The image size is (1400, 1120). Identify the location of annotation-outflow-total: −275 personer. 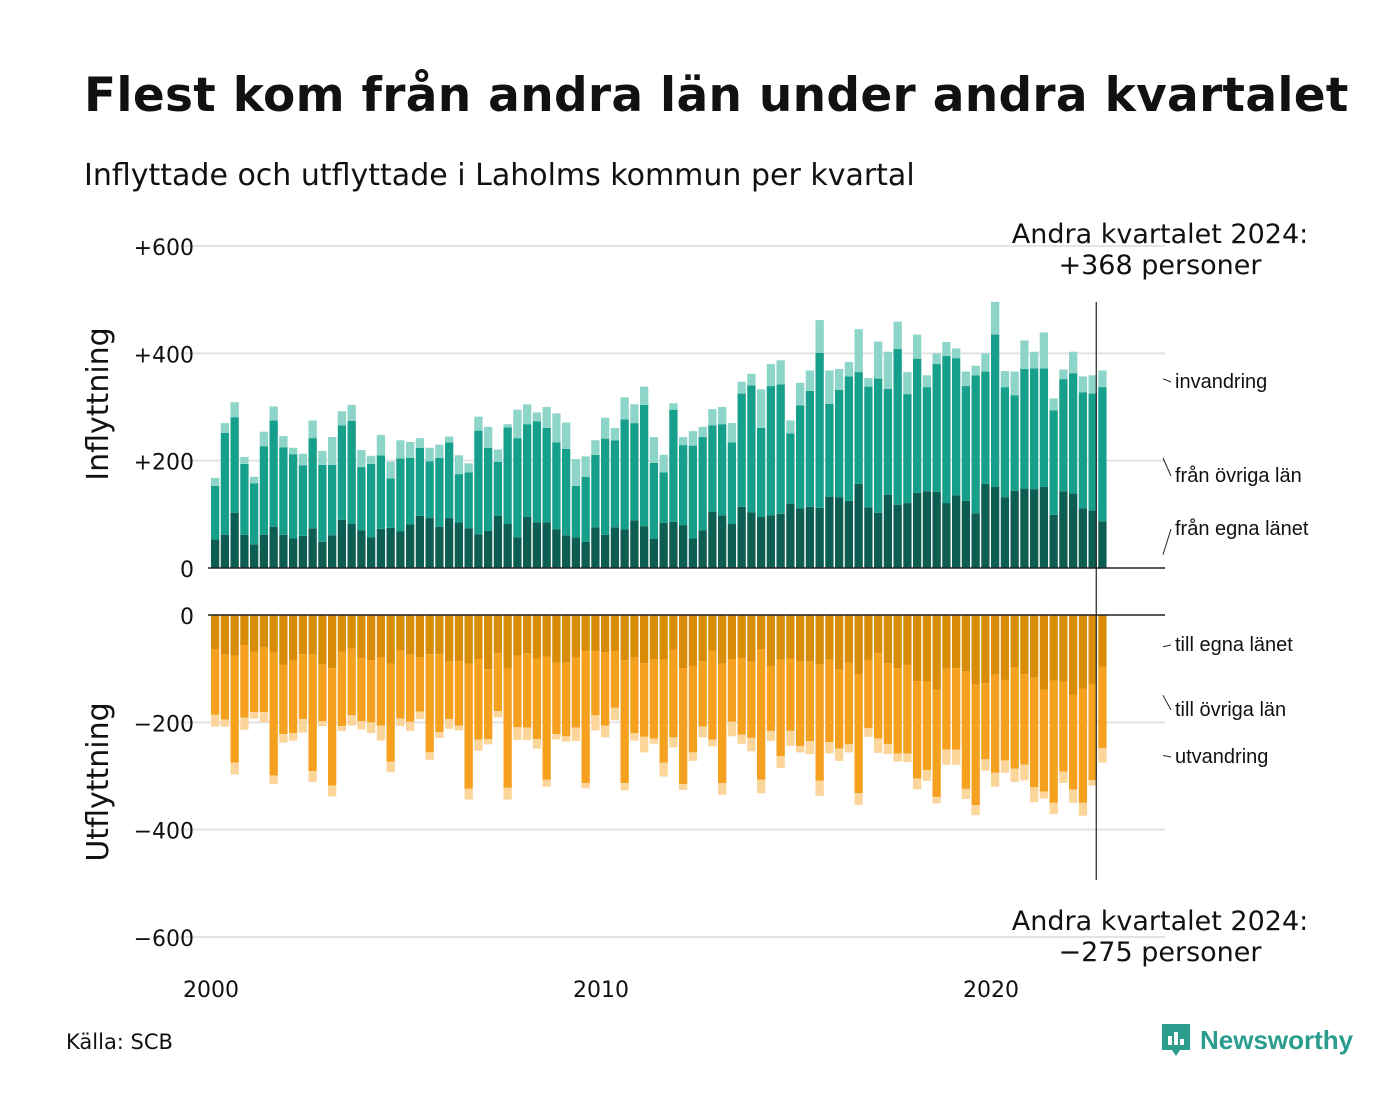
(1160, 952).